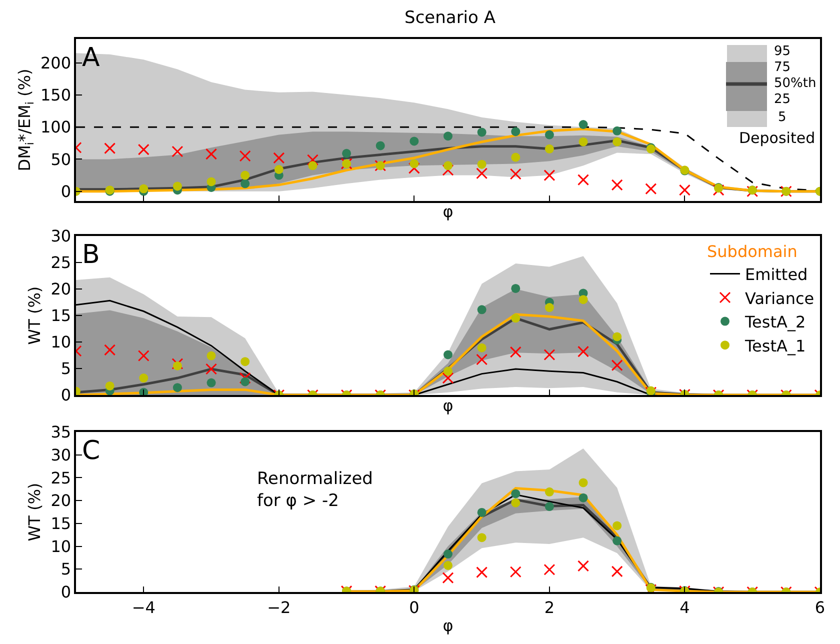 The width and height of the screenshot is (840, 644). What do you see at coordinates (779, 298) in the screenshot?
I see `legend-label: Variance` at bounding box center [779, 298].